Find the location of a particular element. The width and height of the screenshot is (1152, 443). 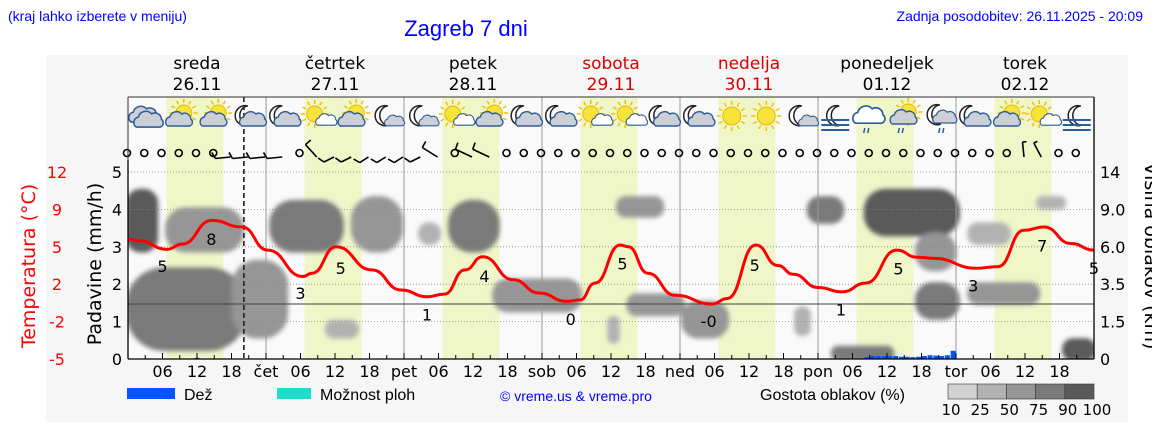

legend-showers-label: Možnost ploh is located at coordinates (367, 395).